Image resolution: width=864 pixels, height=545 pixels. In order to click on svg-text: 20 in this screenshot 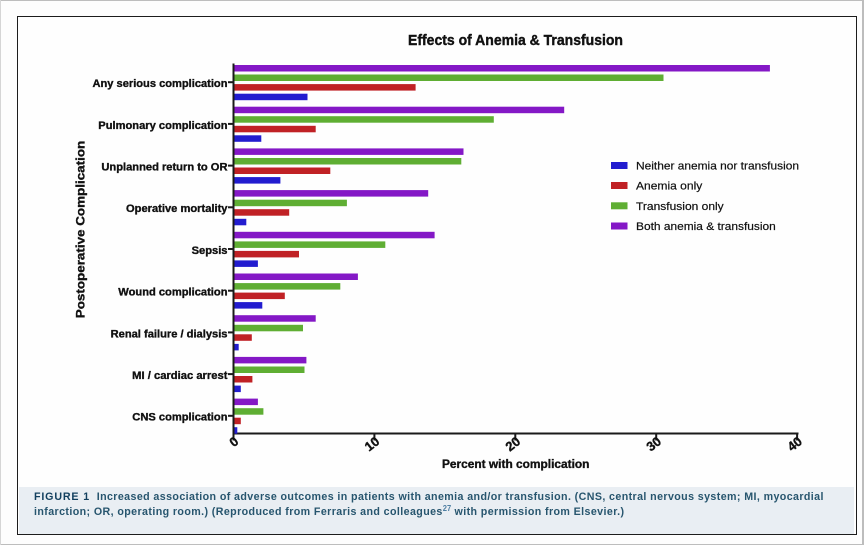, I will do `click(513, 444)`.